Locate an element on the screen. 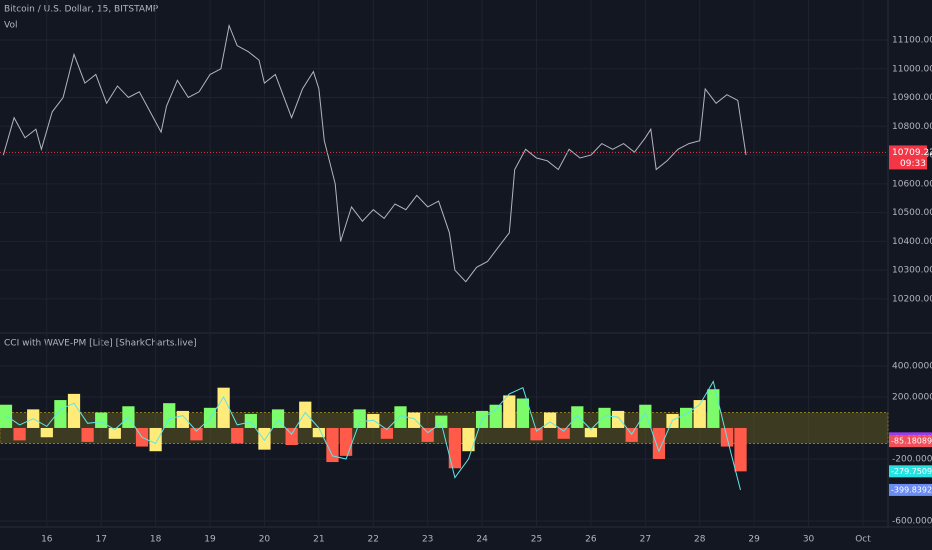 The height and width of the screenshot is (550, 932). x-tick-label: 21 is located at coordinates (318, 540).